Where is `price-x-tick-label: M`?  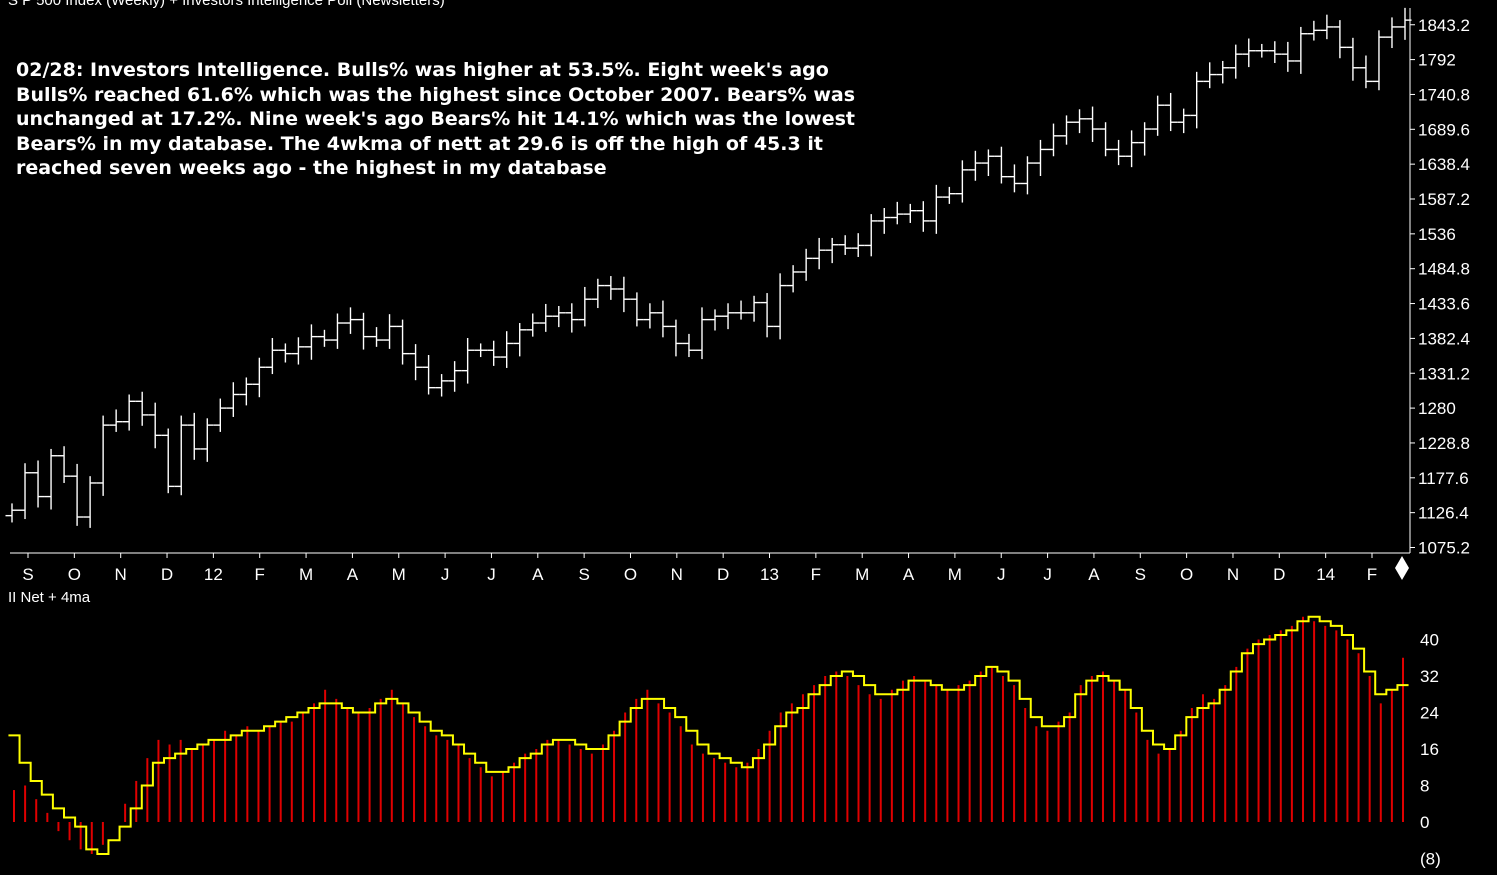
price-x-tick-label: M is located at coordinates (399, 574).